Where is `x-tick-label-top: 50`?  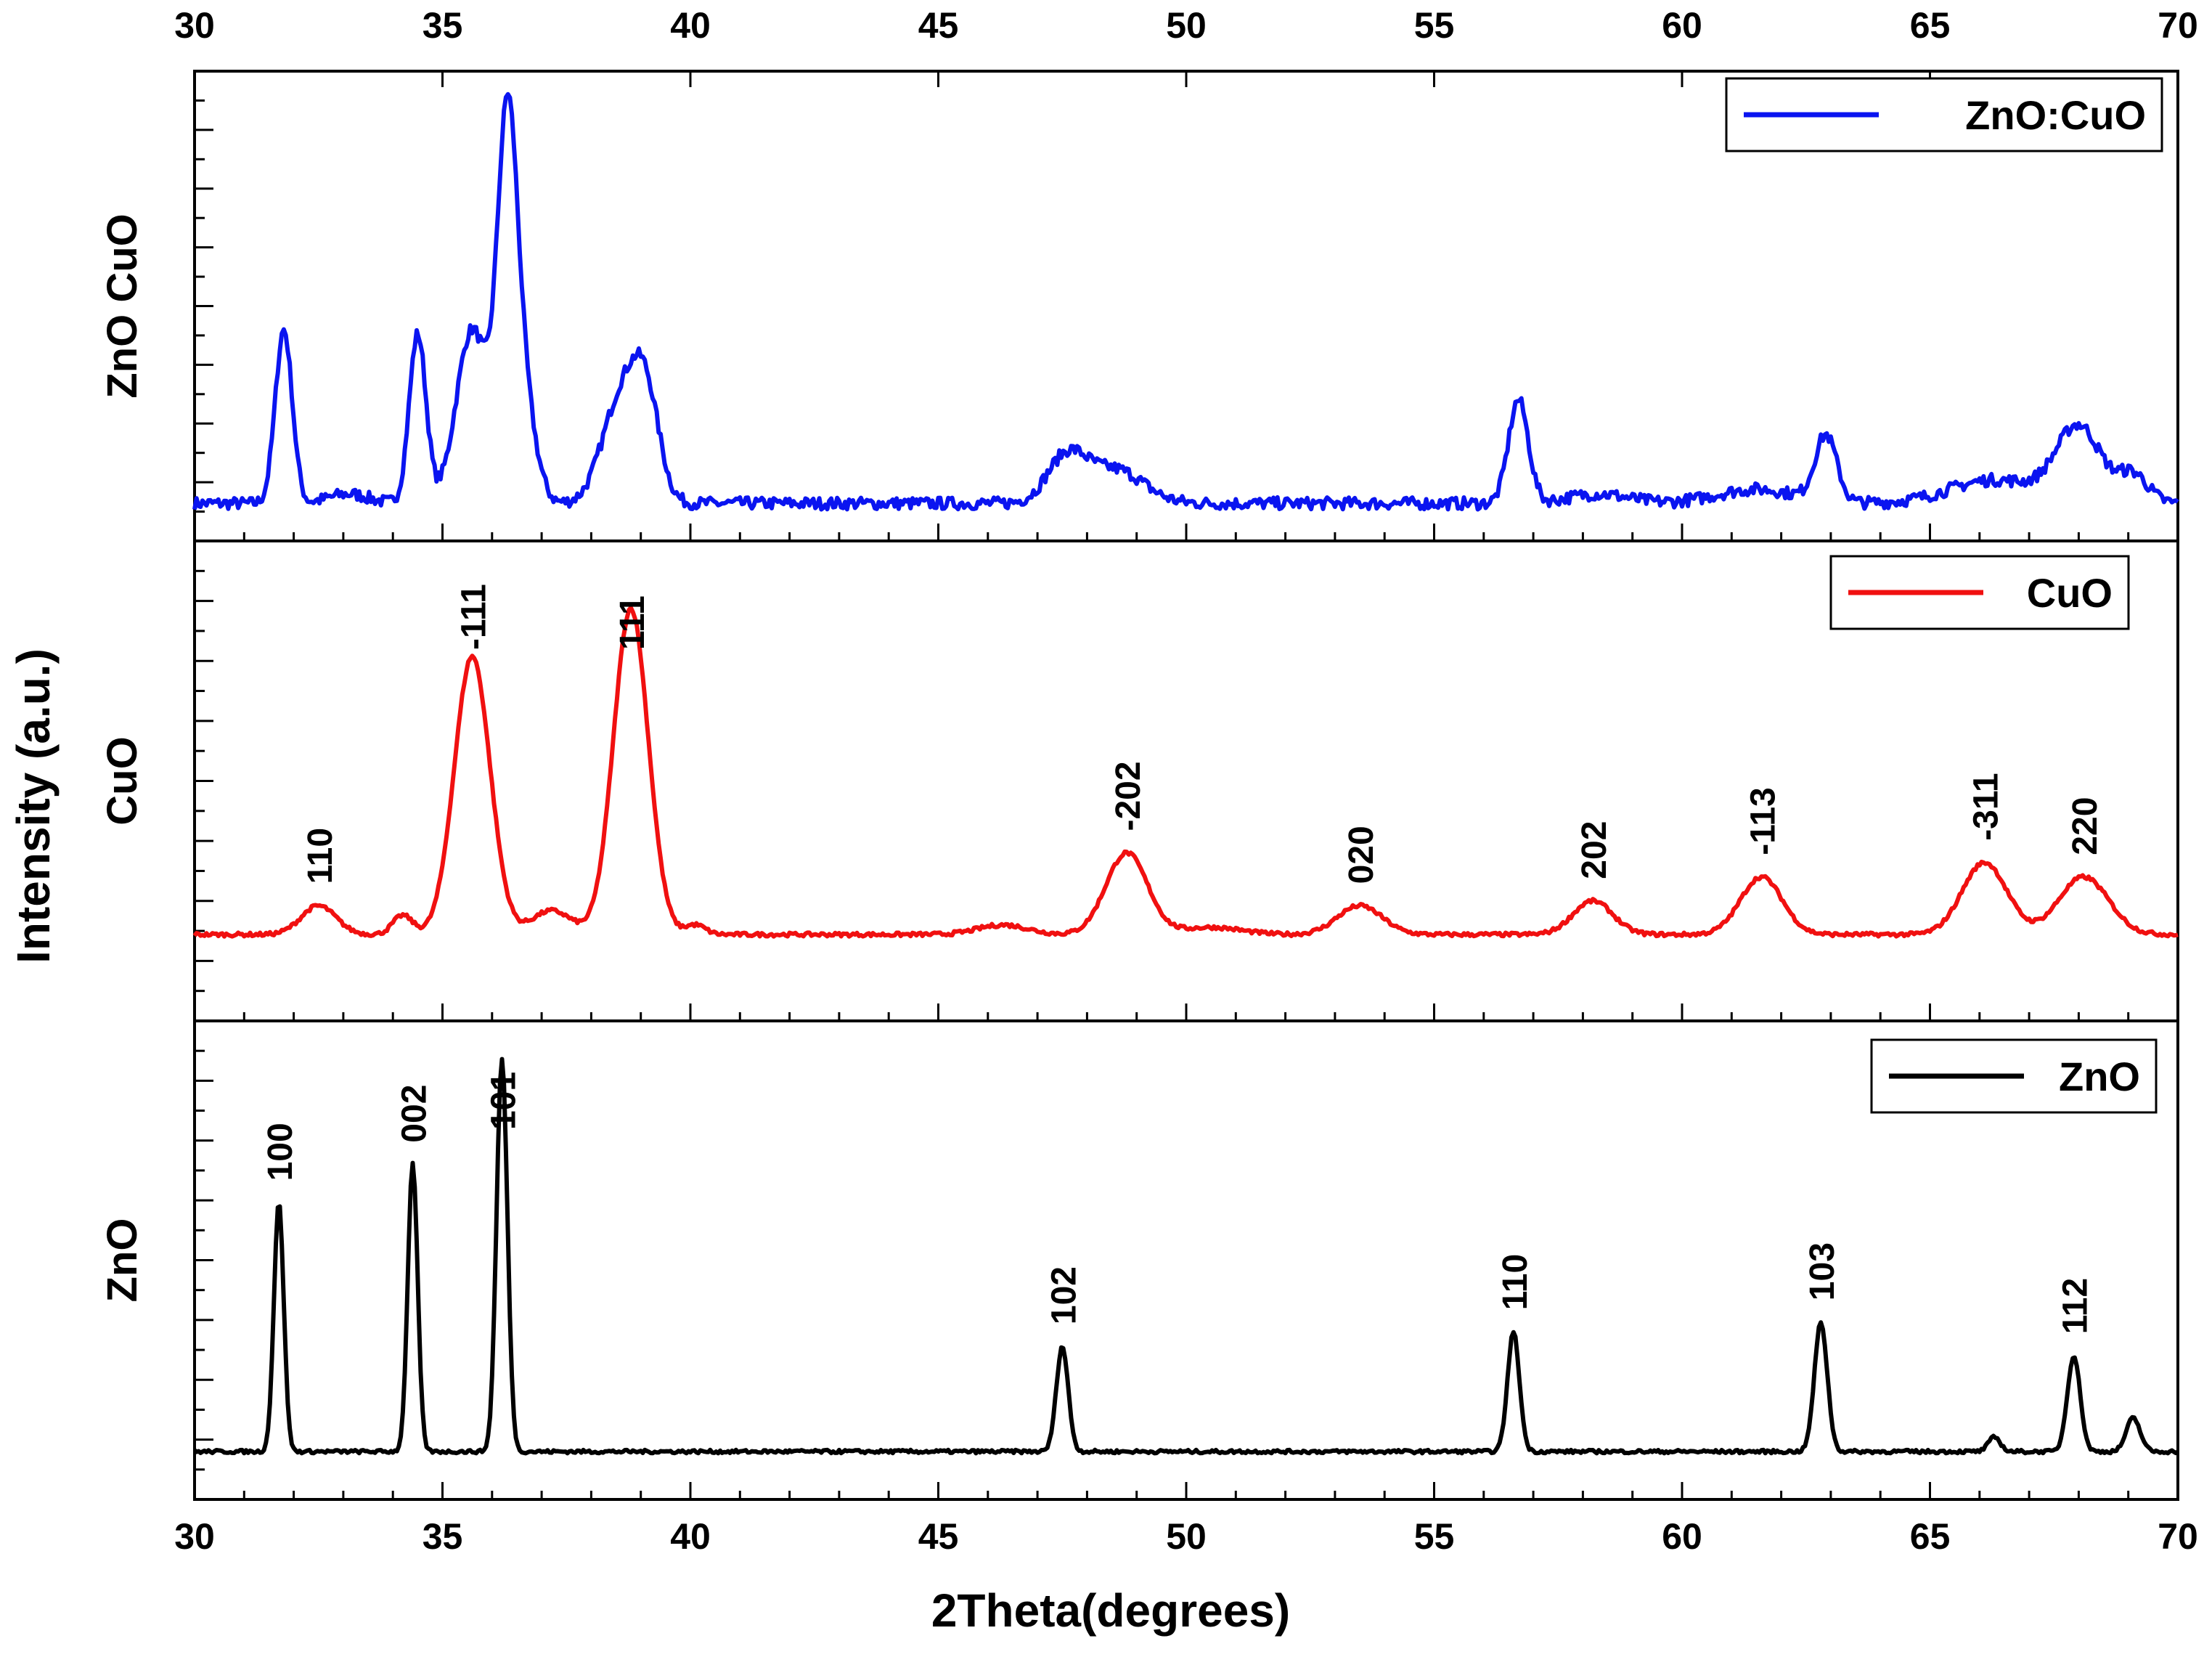 x-tick-label-top: 50 is located at coordinates (1186, 25).